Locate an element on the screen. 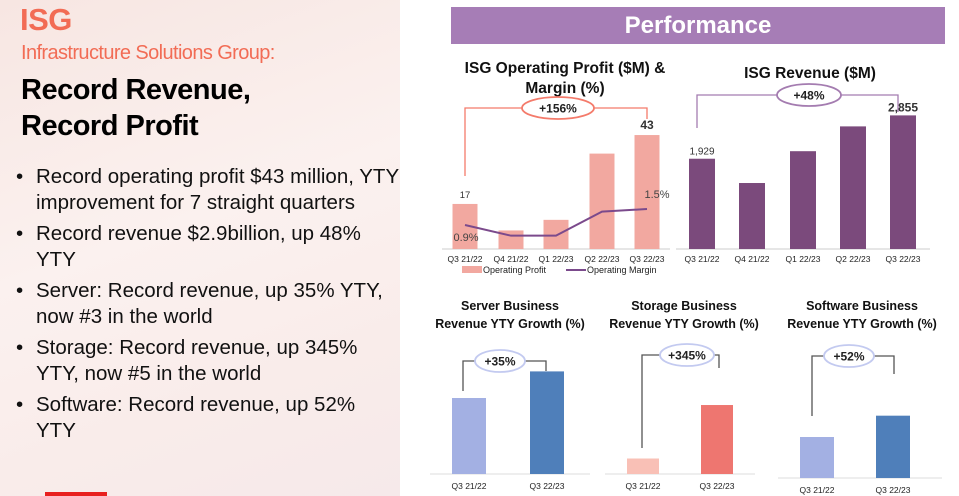  data-label: 1.5% is located at coordinates (656, 195).